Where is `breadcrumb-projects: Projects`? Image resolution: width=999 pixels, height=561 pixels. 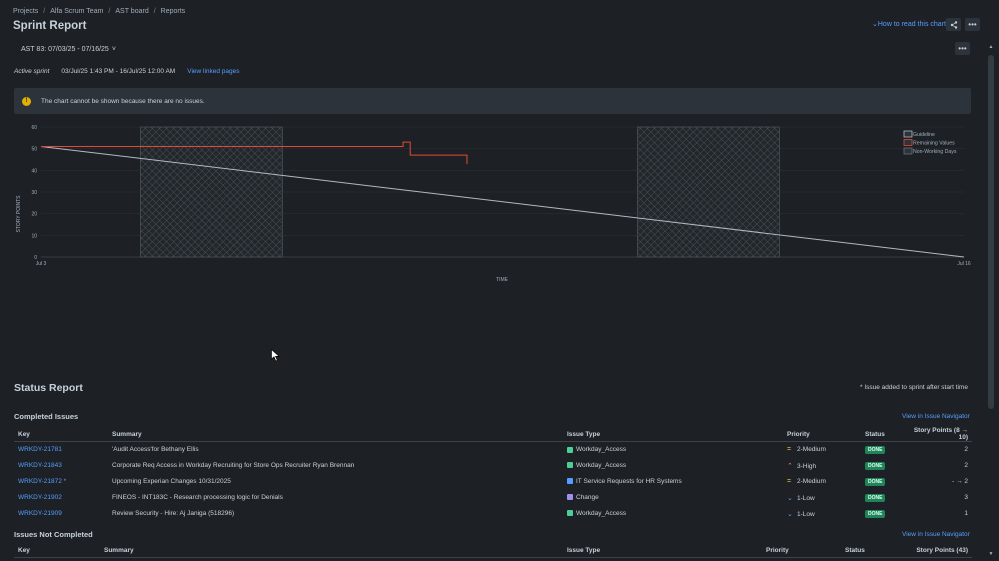 breadcrumb-projects: Projects is located at coordinates (26, 11).